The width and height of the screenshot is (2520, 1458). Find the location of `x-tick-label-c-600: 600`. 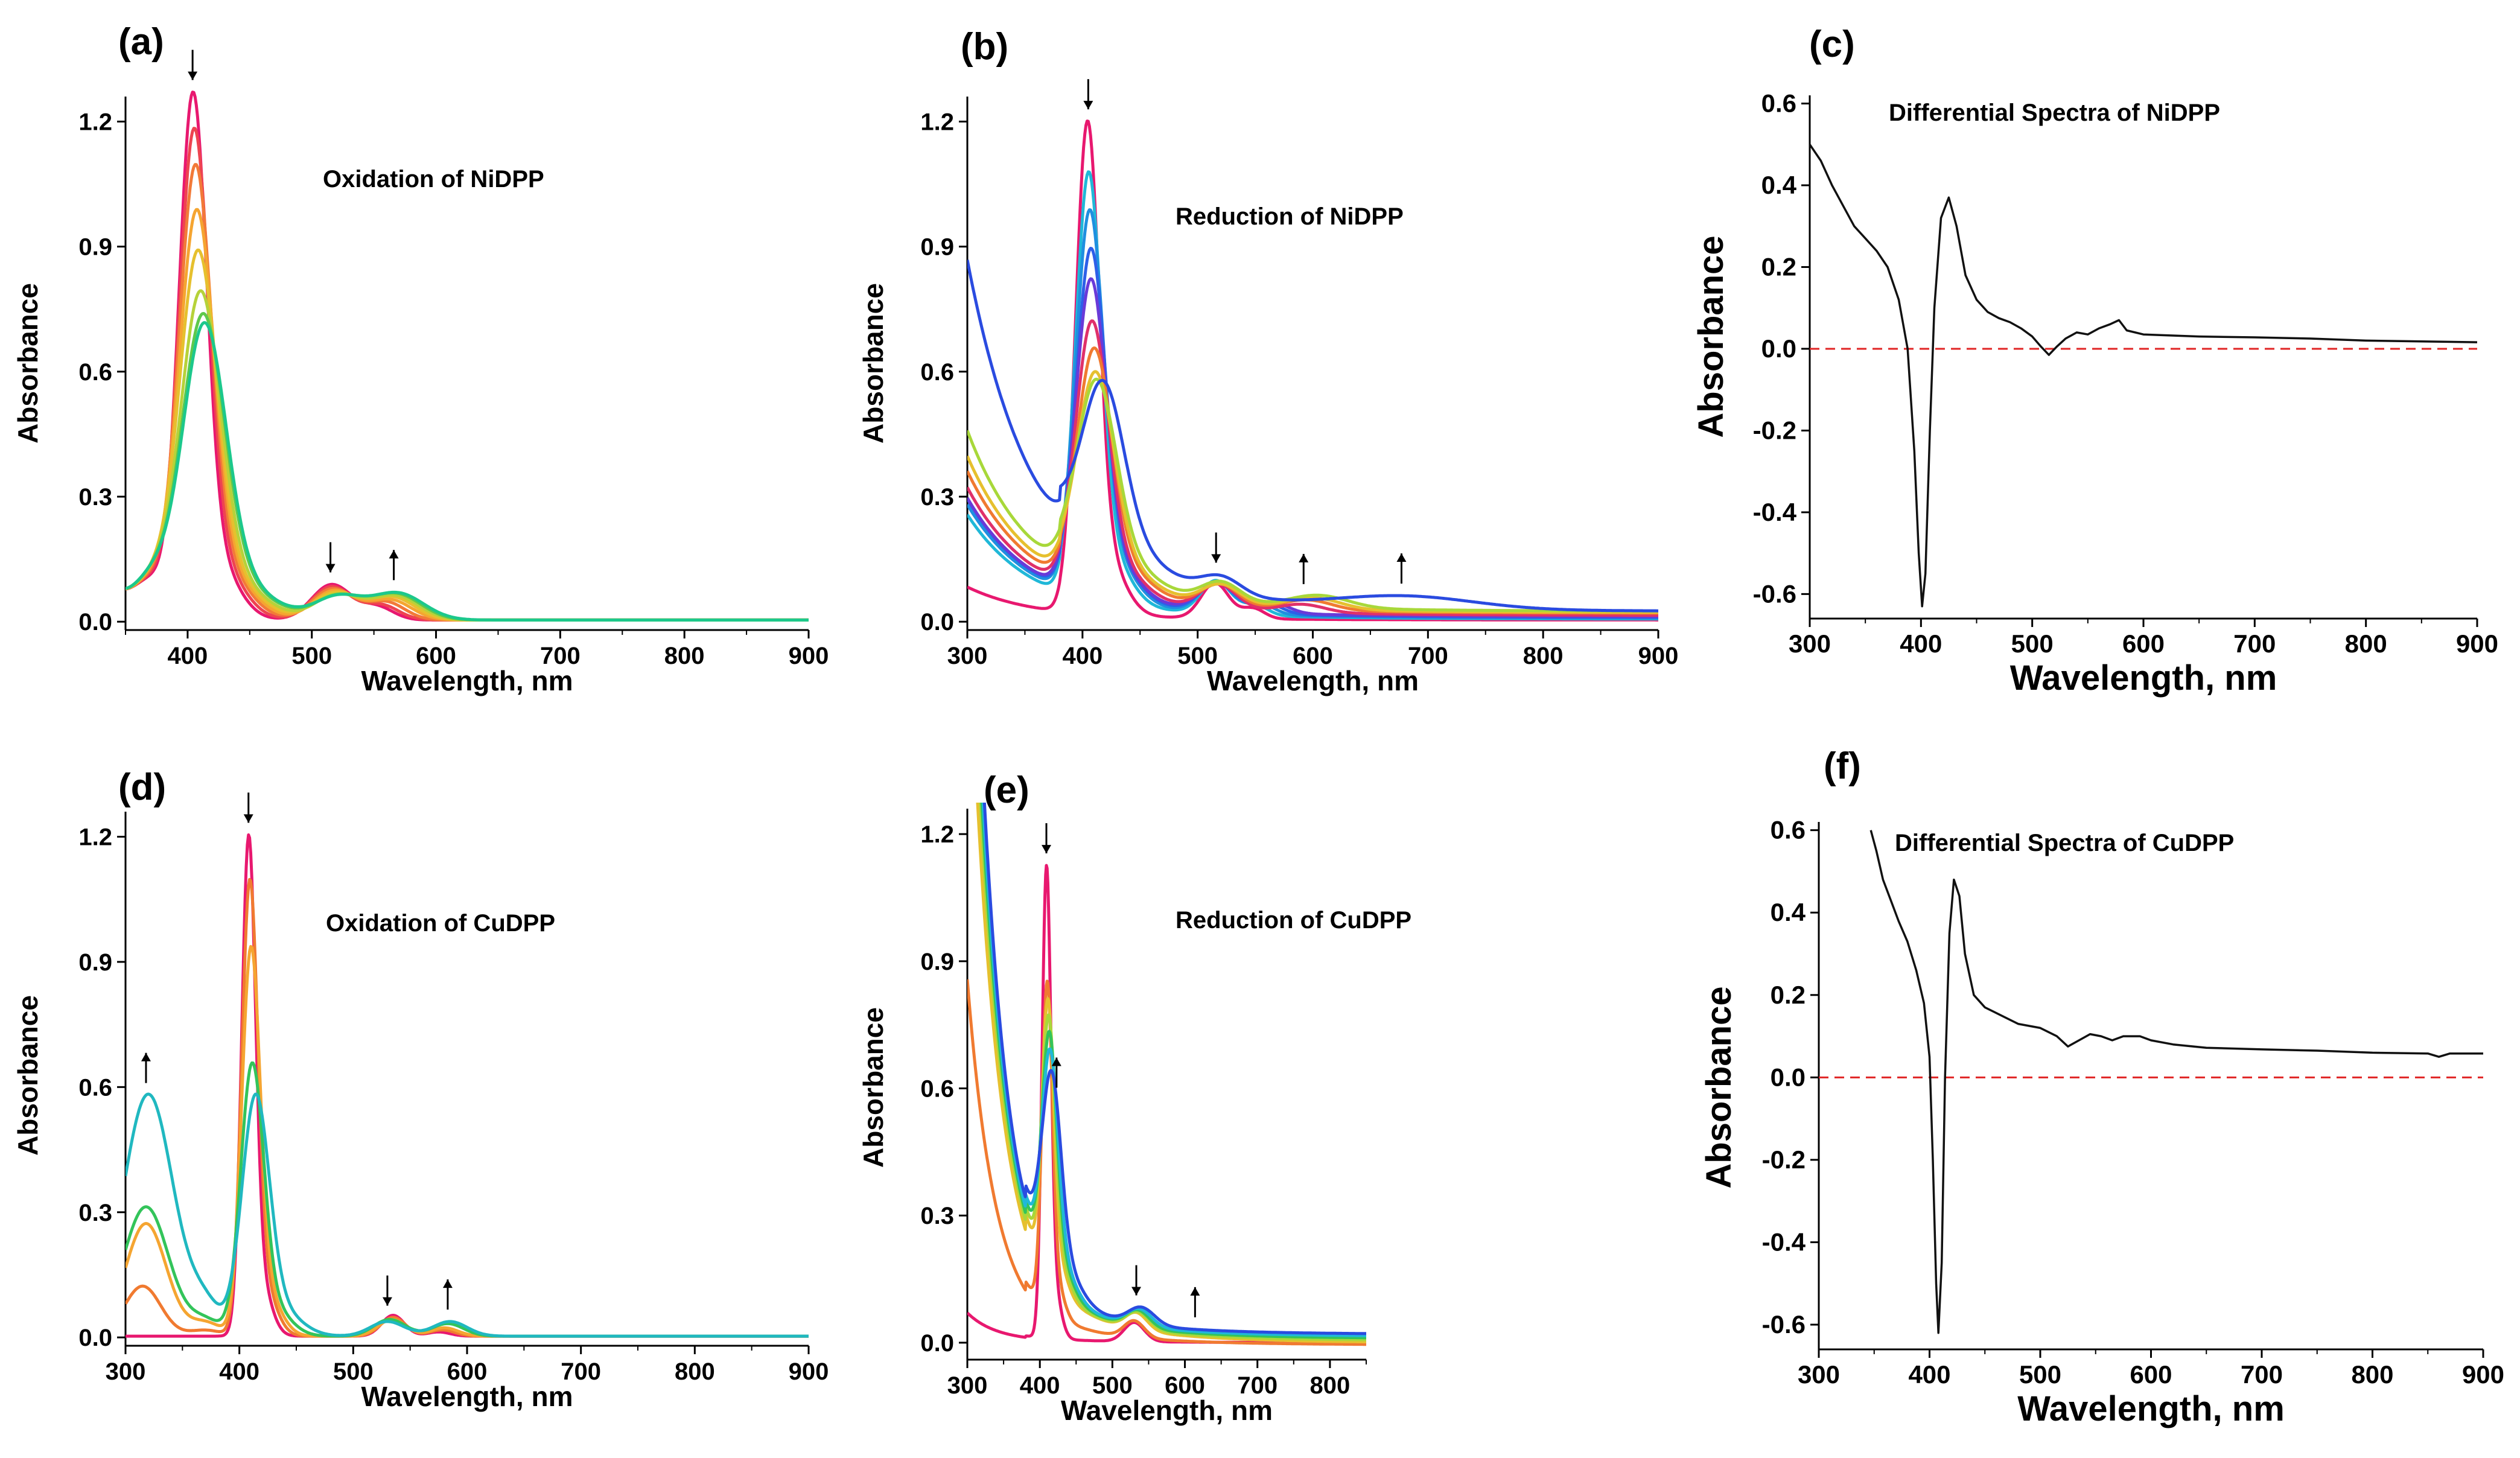

x-tick-label-c-600: 600 is located at coordinates (2143, 643).